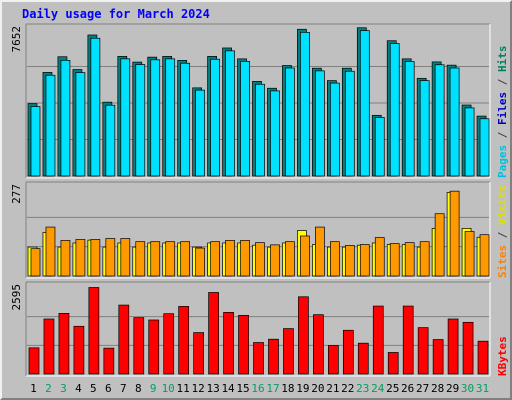 This screenshot has height=400, width=512. What do you see at coordinates (437, 388) in the screenshot?
I see `x-tick-label-day-28: 28` at bounding box center [437, 388].